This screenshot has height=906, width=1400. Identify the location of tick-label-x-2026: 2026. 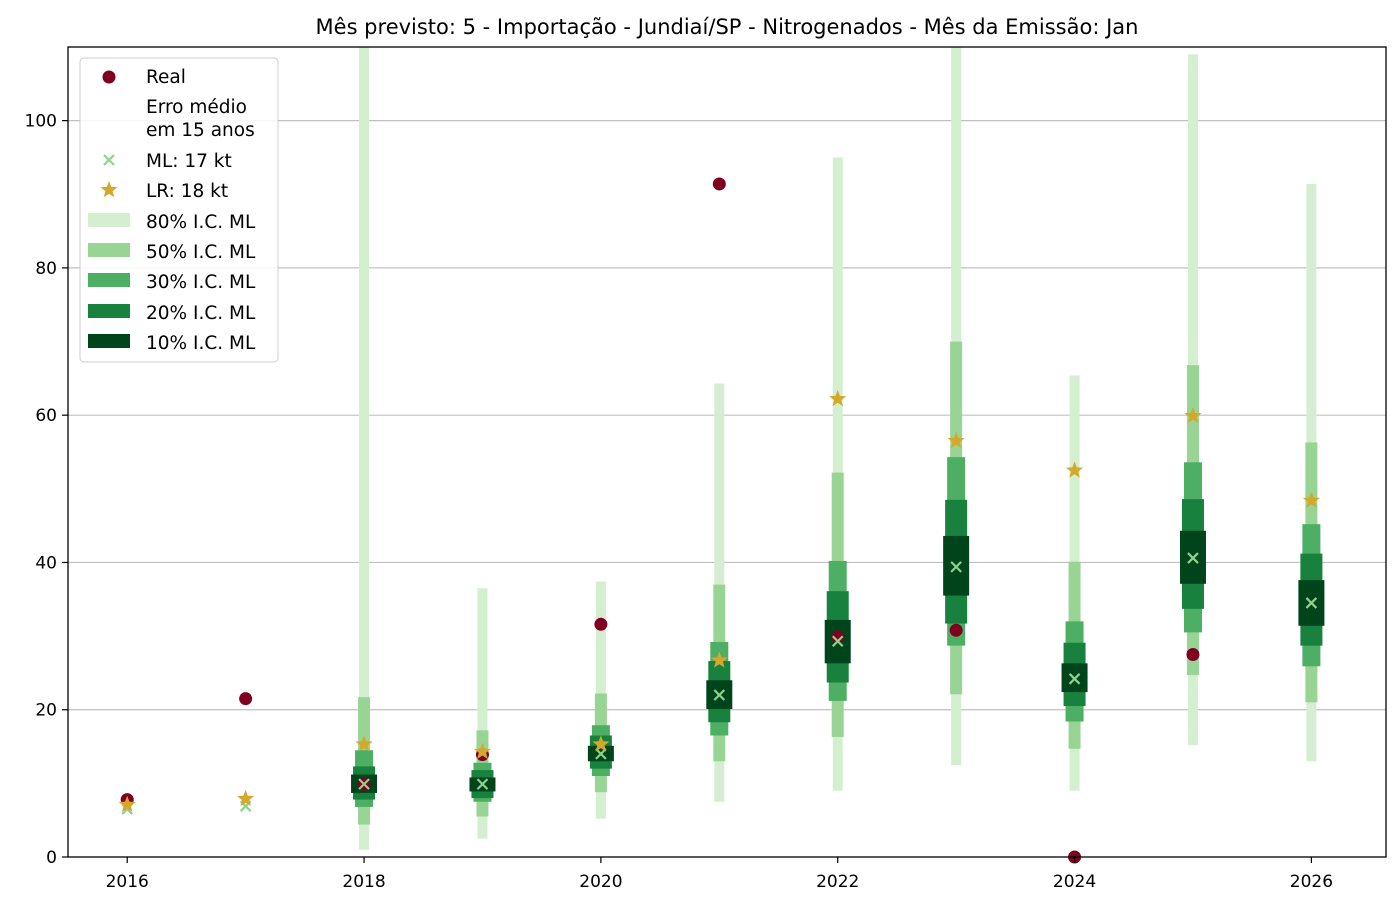
(1311, 882).